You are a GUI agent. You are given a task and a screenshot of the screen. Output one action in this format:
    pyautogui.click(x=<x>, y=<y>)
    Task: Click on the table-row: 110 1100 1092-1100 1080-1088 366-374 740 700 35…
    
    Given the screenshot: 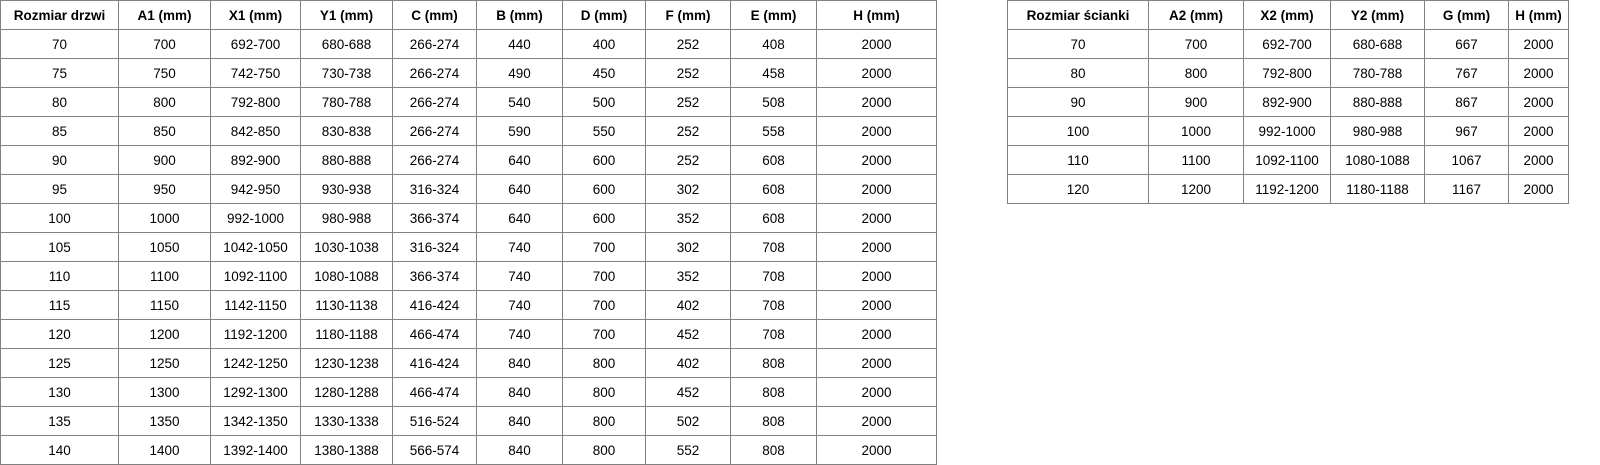 What is the action you would take?
    pyautogui.click(x=468, y=276)
    